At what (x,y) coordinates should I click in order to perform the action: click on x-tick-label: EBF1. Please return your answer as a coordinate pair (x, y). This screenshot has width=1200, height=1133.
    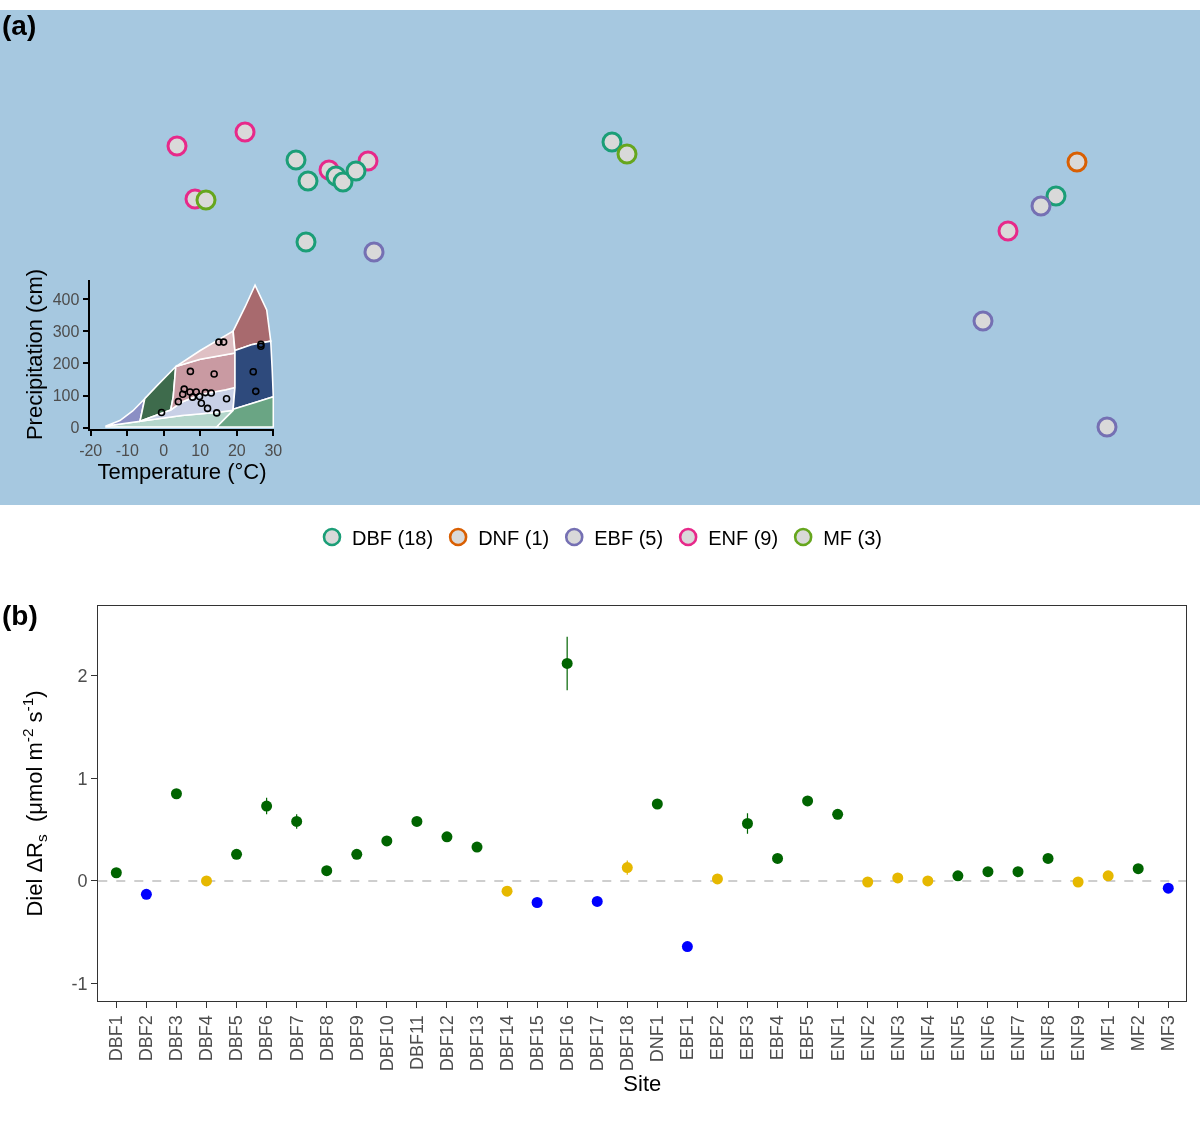
    Looking at the image, I should click on (687, 1038).